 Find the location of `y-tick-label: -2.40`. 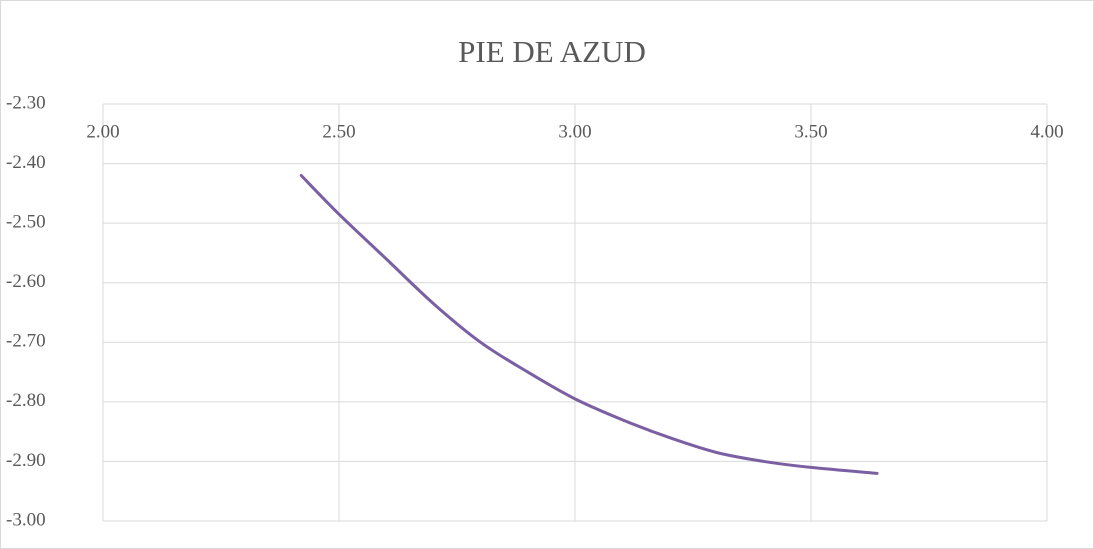

y-tick-label: -2.40 is located at coordinates (26, 162).